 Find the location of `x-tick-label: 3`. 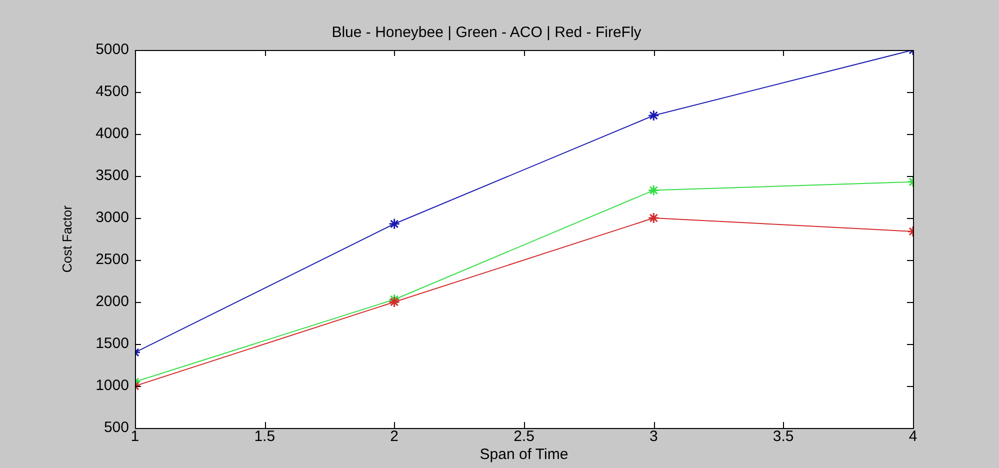

x-tick-label: 3 is located at coordinates (653, 437).